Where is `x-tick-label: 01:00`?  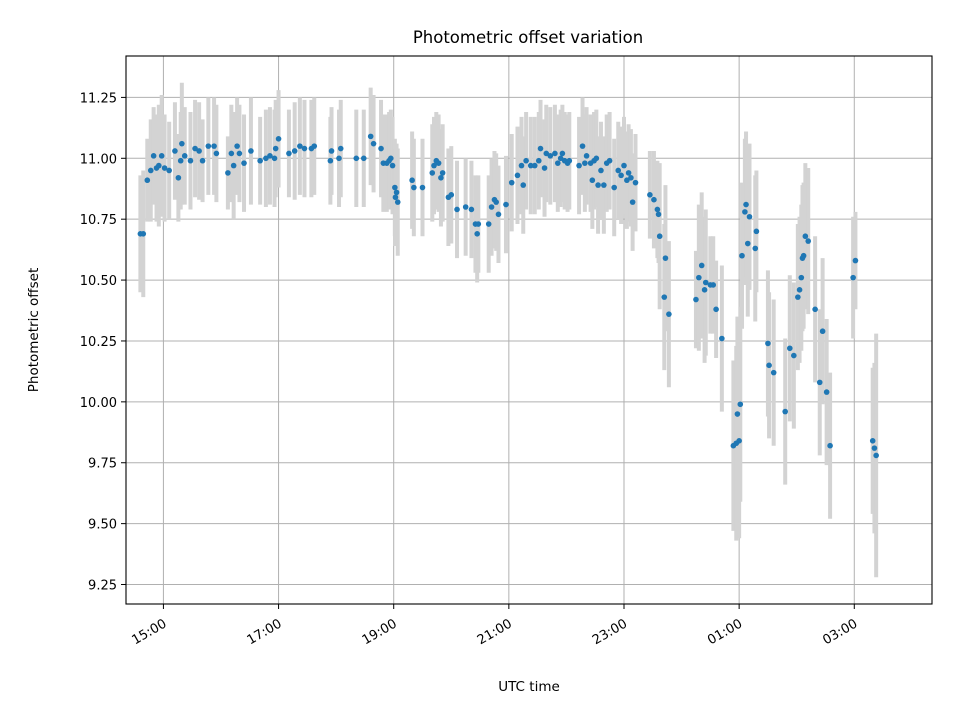 x-tick-label: 01:00 is located at coordinates (725, 632).